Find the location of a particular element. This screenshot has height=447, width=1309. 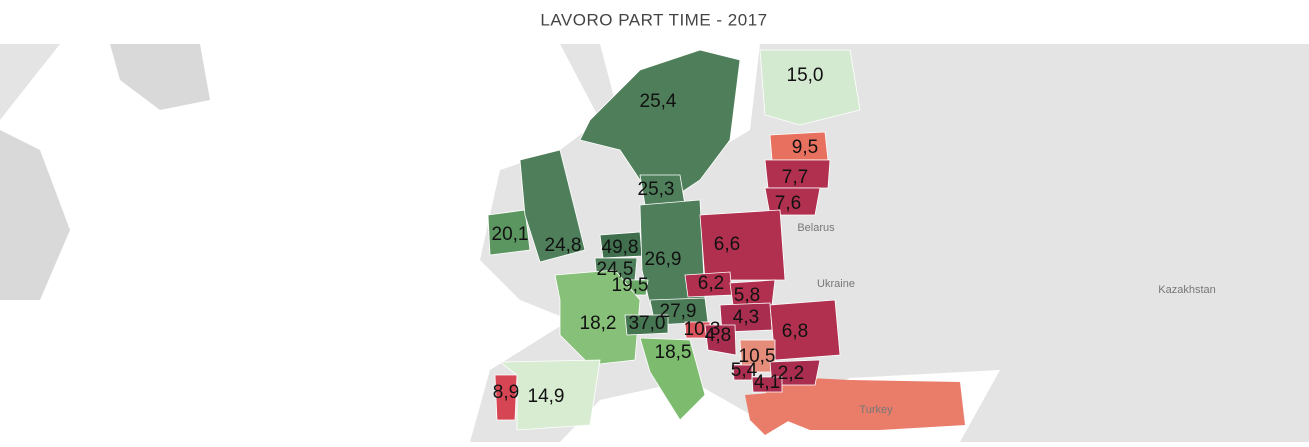

value-label: 26,9 is located at coordinates (663, 259).